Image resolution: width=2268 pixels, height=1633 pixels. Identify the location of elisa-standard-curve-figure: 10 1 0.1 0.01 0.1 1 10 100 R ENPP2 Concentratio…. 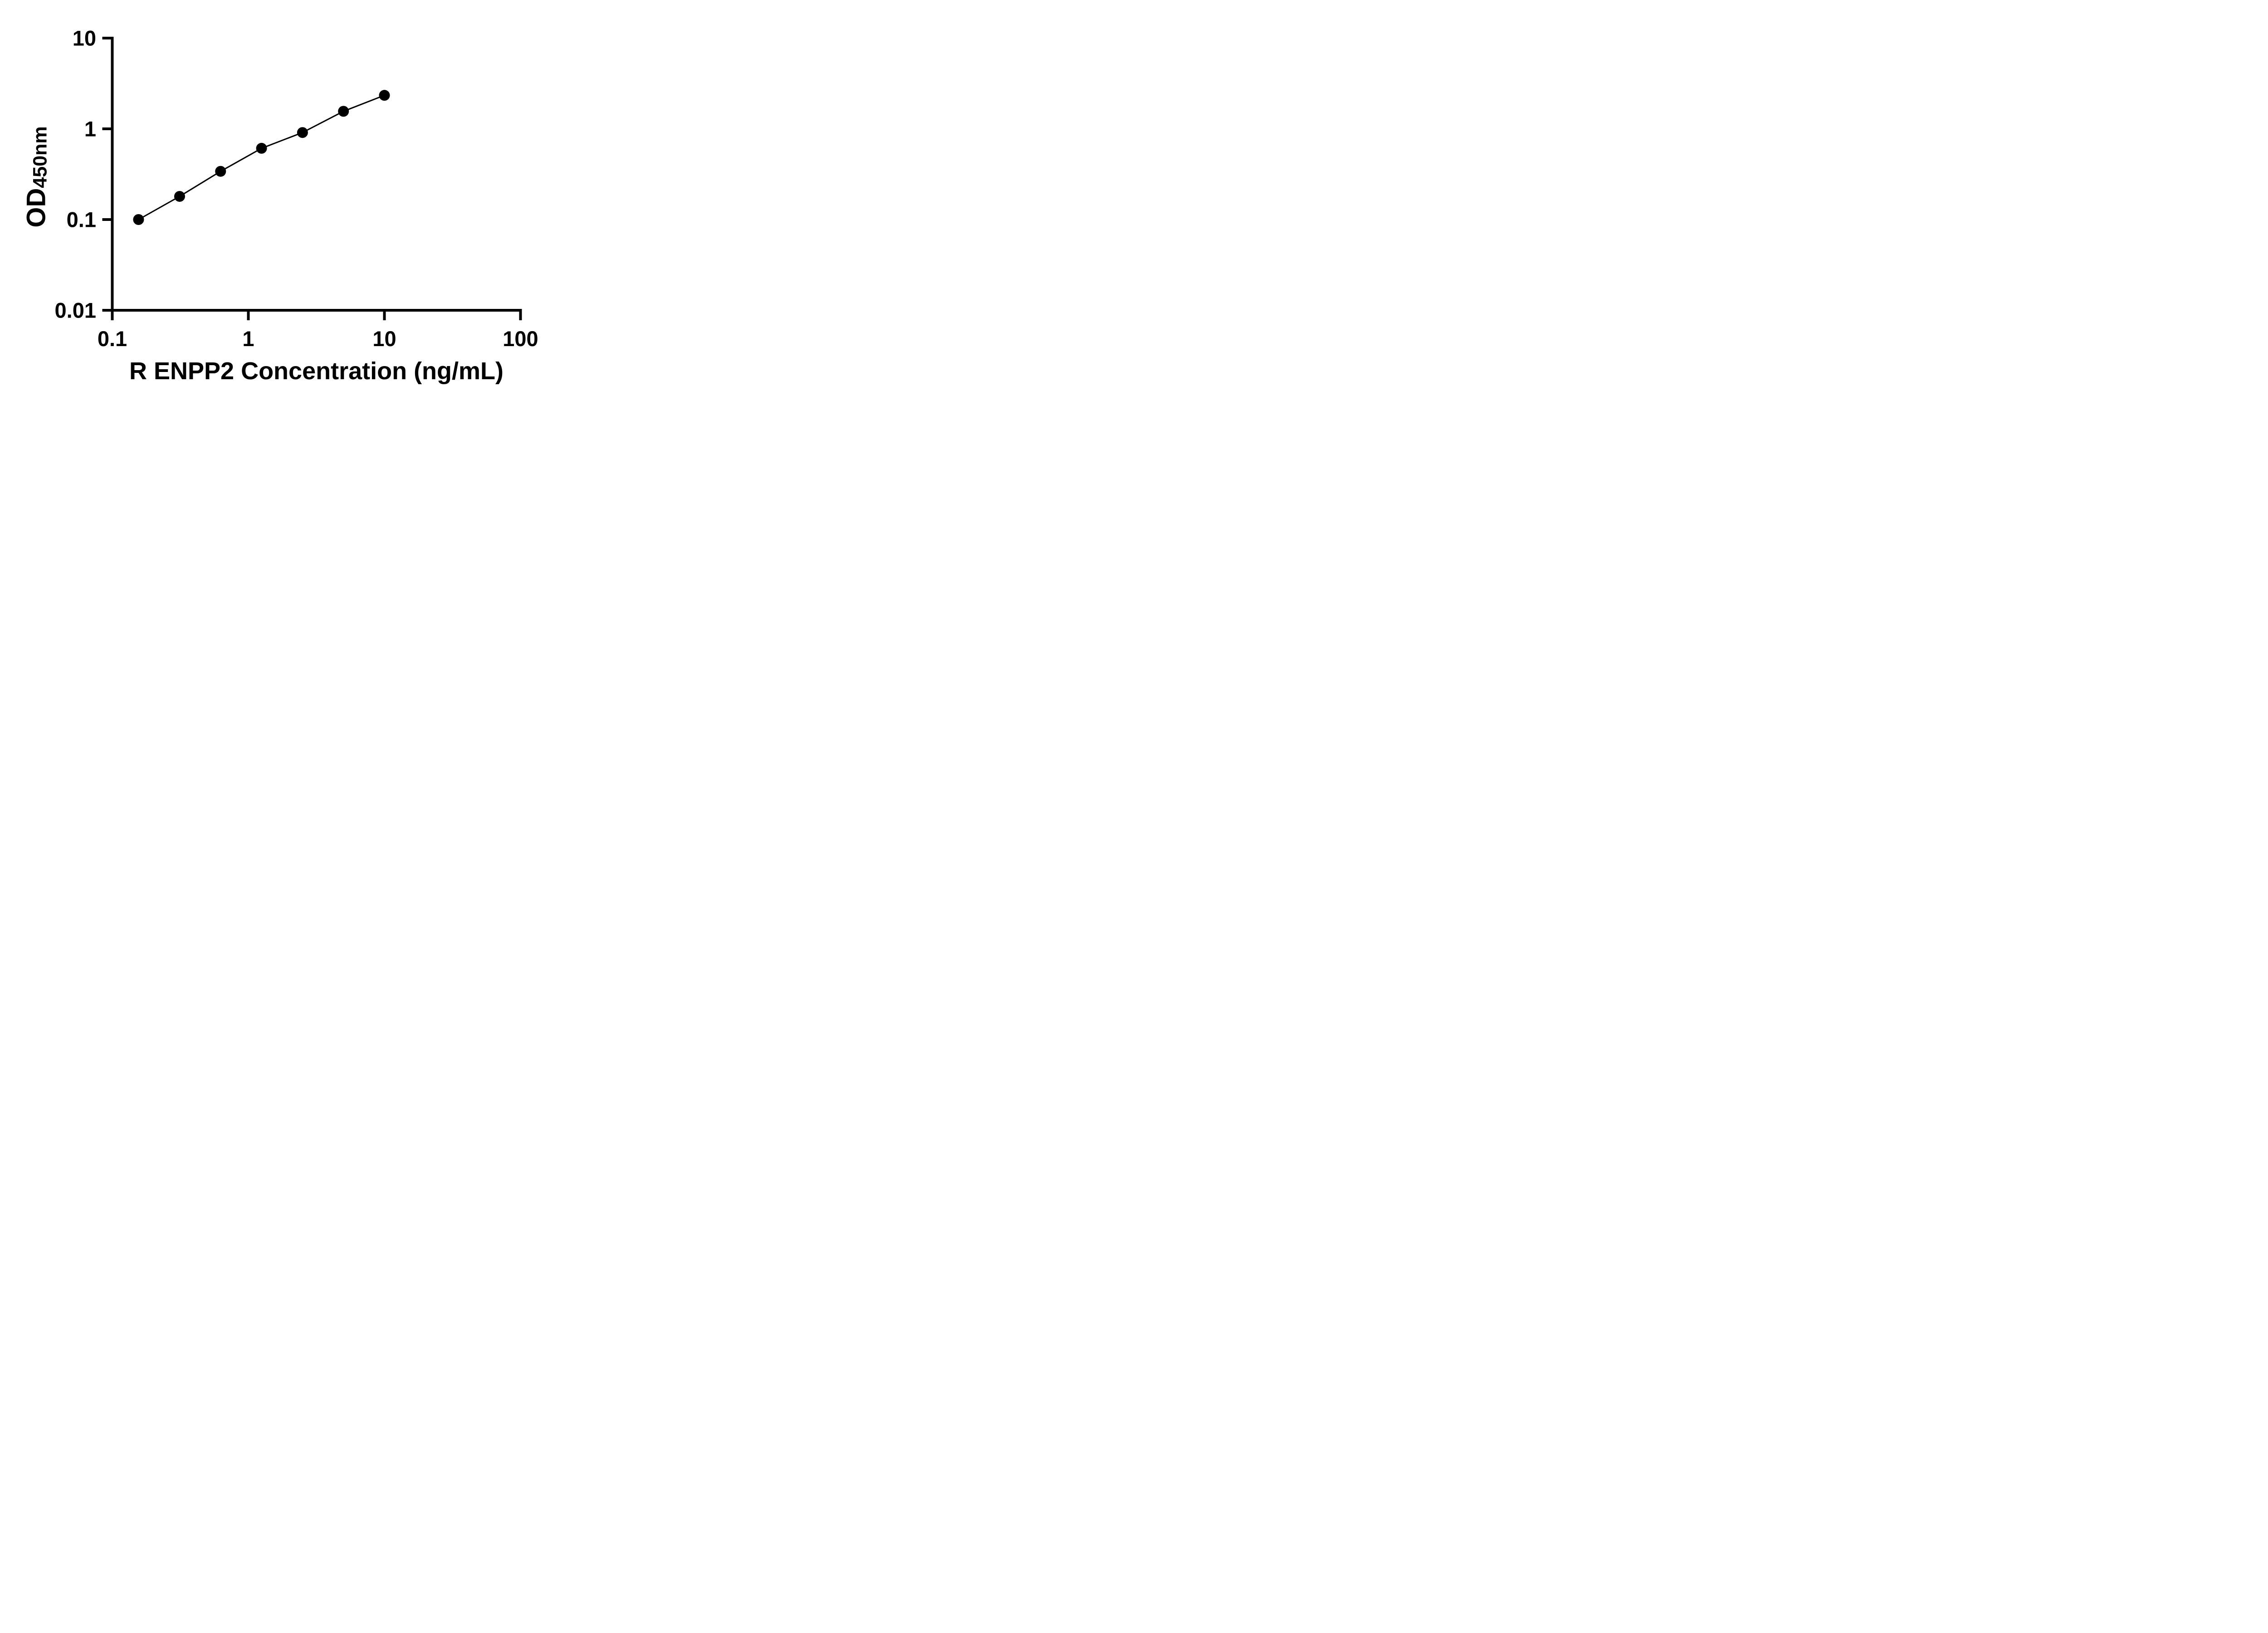
(291, 204).